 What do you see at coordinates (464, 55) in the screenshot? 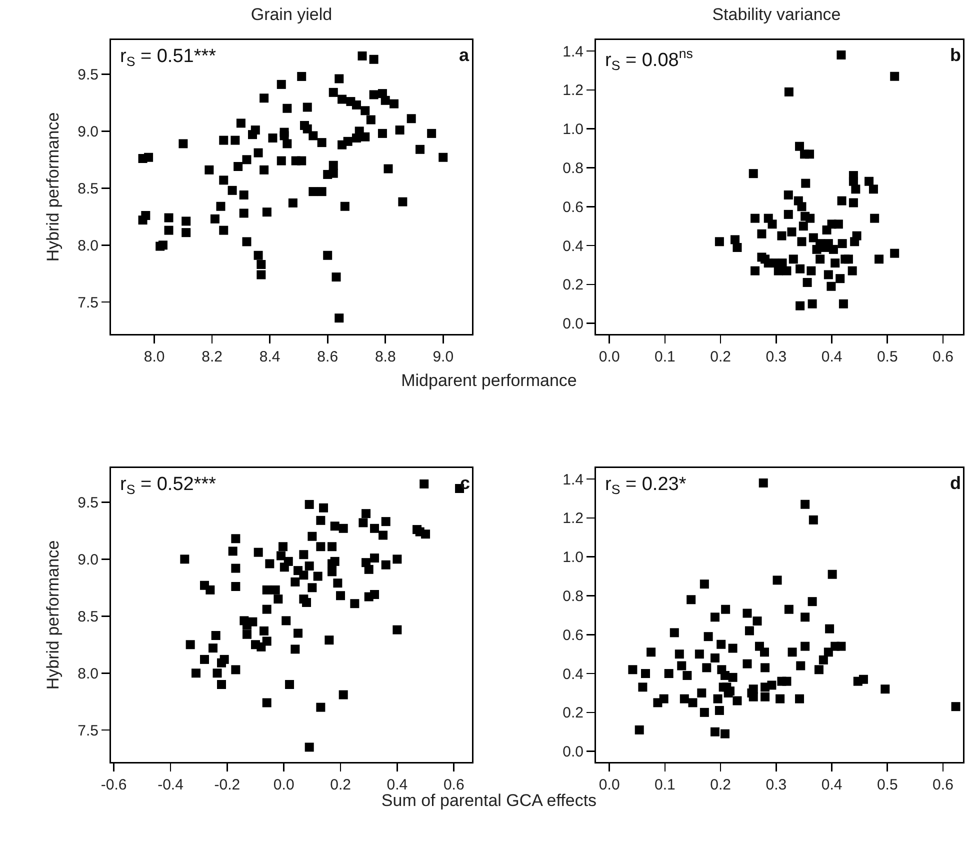
I see `annotation: a` at bounding box center [464, 55].